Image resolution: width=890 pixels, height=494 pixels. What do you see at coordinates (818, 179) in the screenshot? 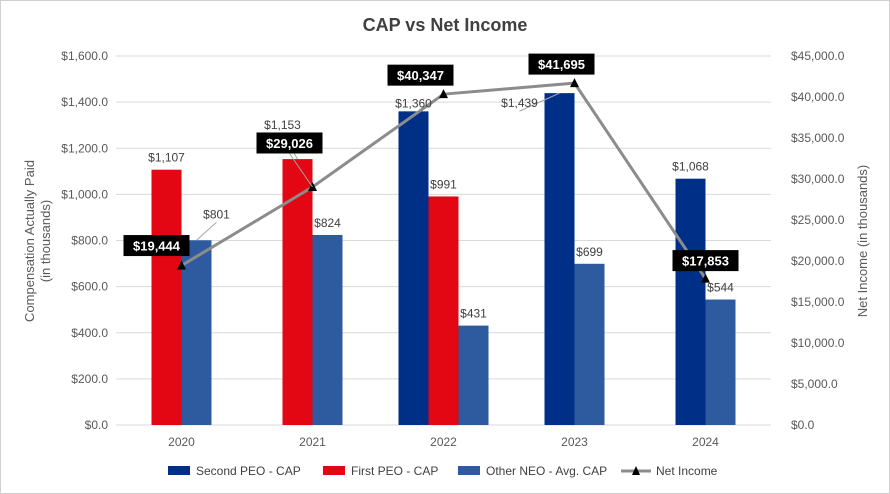
I see `y2-tick-label: $30,000.0` at bounding box center [818, 179].